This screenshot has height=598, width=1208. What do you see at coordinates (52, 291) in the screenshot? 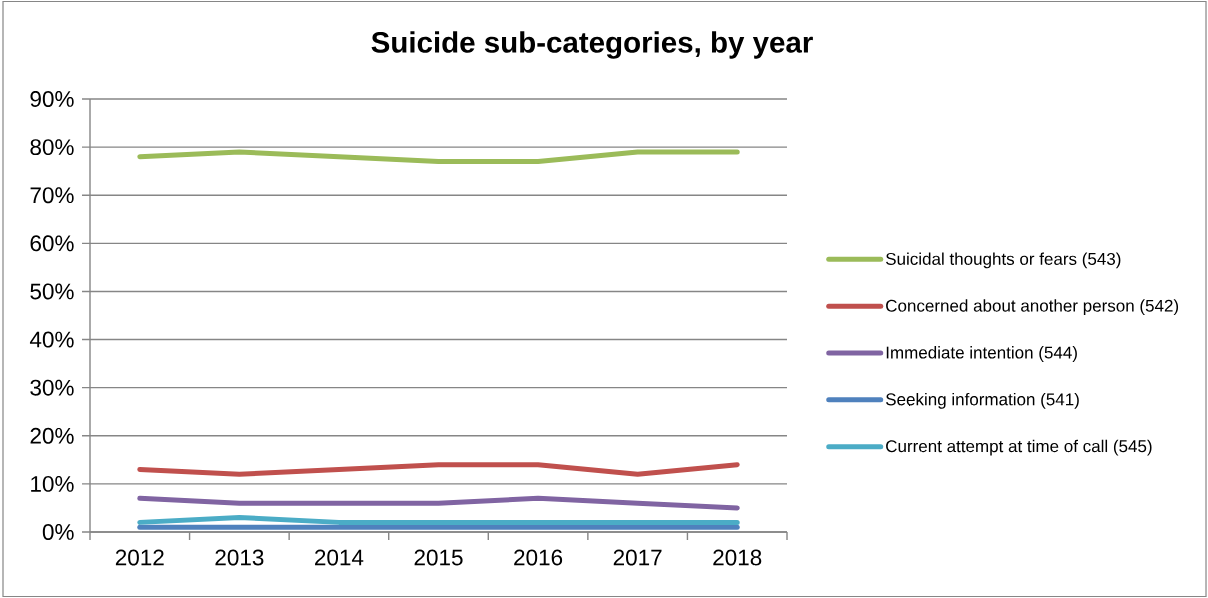
I see `y-tick-label: 50%` at bounding box center [52, 291].